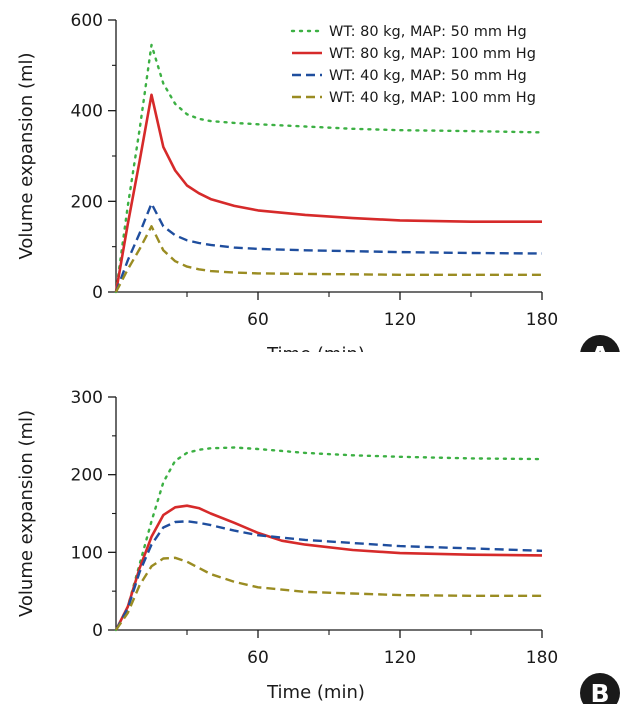 This screenshot has height=704, width=627. I want to click on chart-0-legend-entry-3: WT: 40 kg, MAP: 100 mm Hg, so click(432, 98).